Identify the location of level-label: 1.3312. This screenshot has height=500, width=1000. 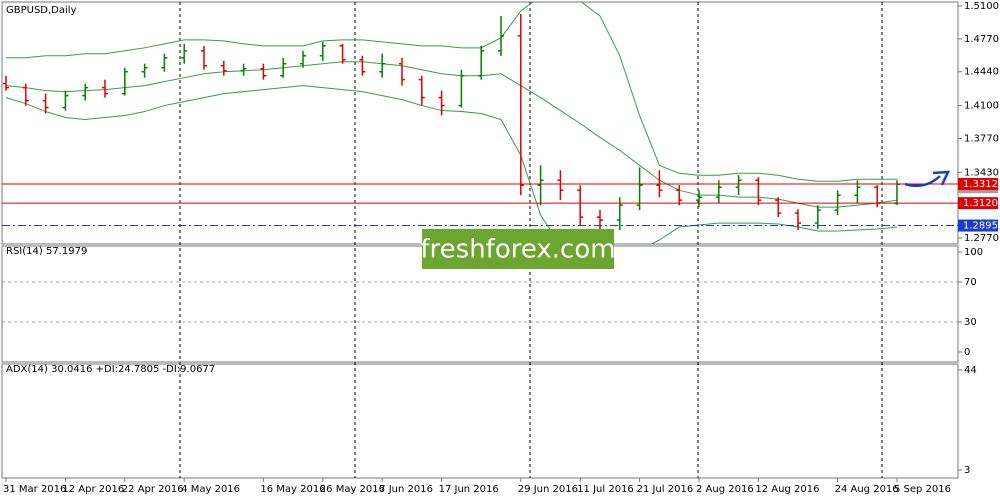
(980, 184).